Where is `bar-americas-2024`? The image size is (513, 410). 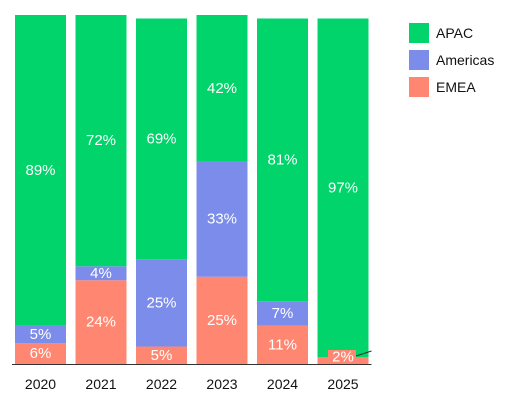 bar-americas-2024 is located at coordinates (282, 313).